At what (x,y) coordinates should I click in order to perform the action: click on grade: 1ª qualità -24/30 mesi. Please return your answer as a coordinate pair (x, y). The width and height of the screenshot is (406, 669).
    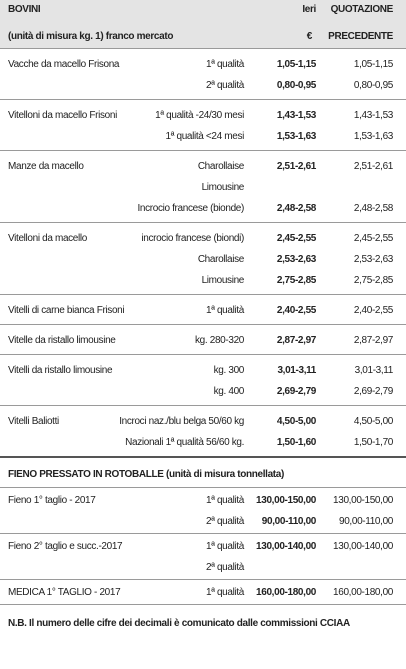
    Looking at the image, I should click on (199, 115).